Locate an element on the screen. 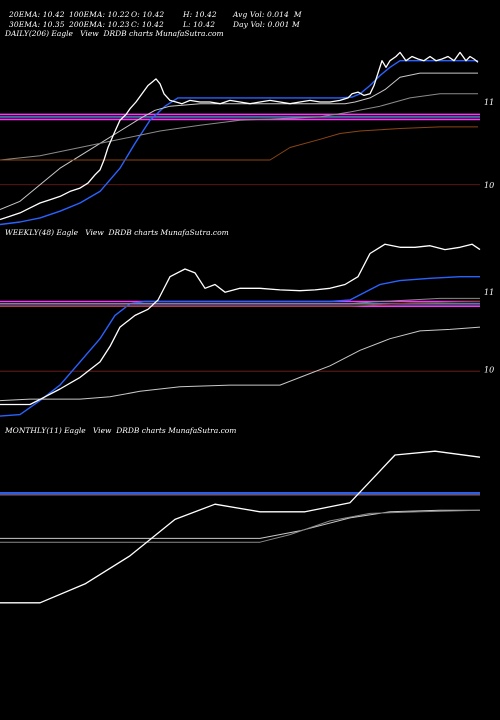 This screenshot has height=720, width=500. weekly-ema_brown-line is located at coordinates (240, 304).